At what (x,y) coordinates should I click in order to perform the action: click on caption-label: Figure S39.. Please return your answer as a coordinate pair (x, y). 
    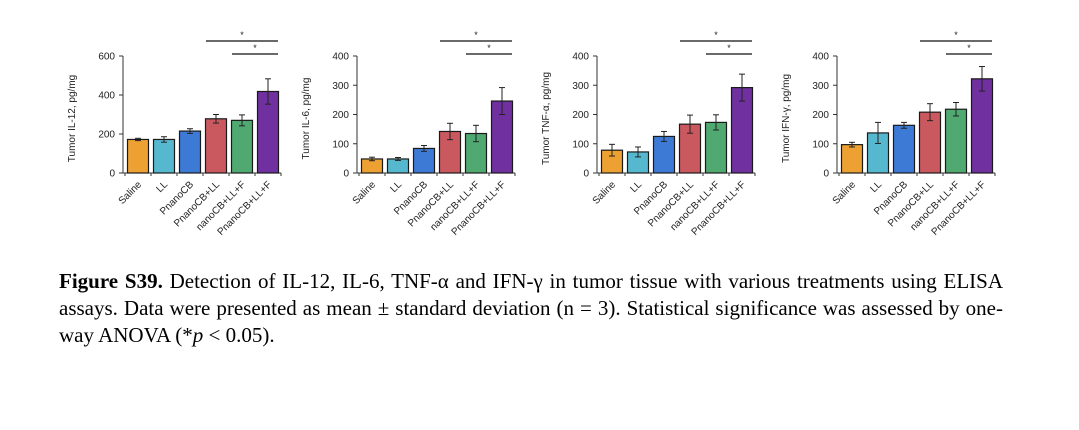
    Looking at the image, I should click on (111, 281).